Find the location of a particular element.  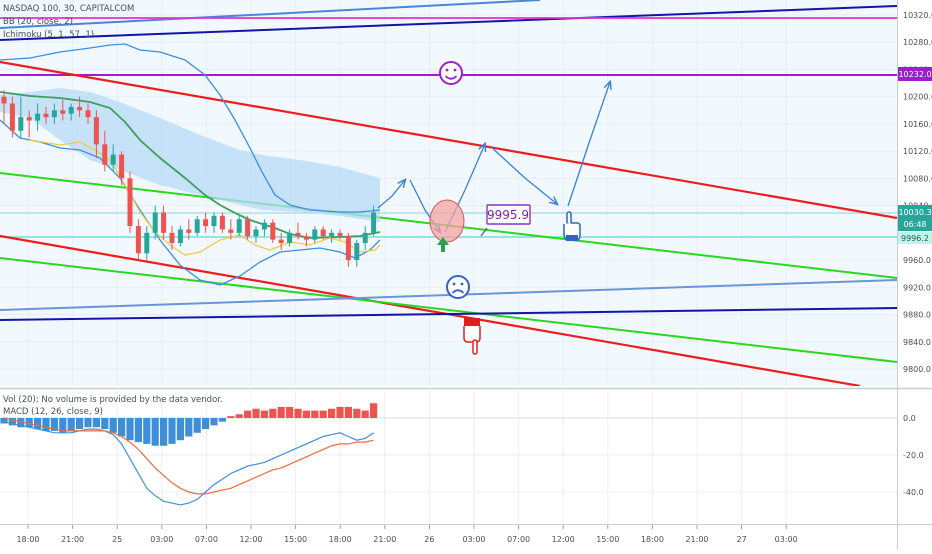

price-tick: 9880.0 is located at coordinates (917, 315).